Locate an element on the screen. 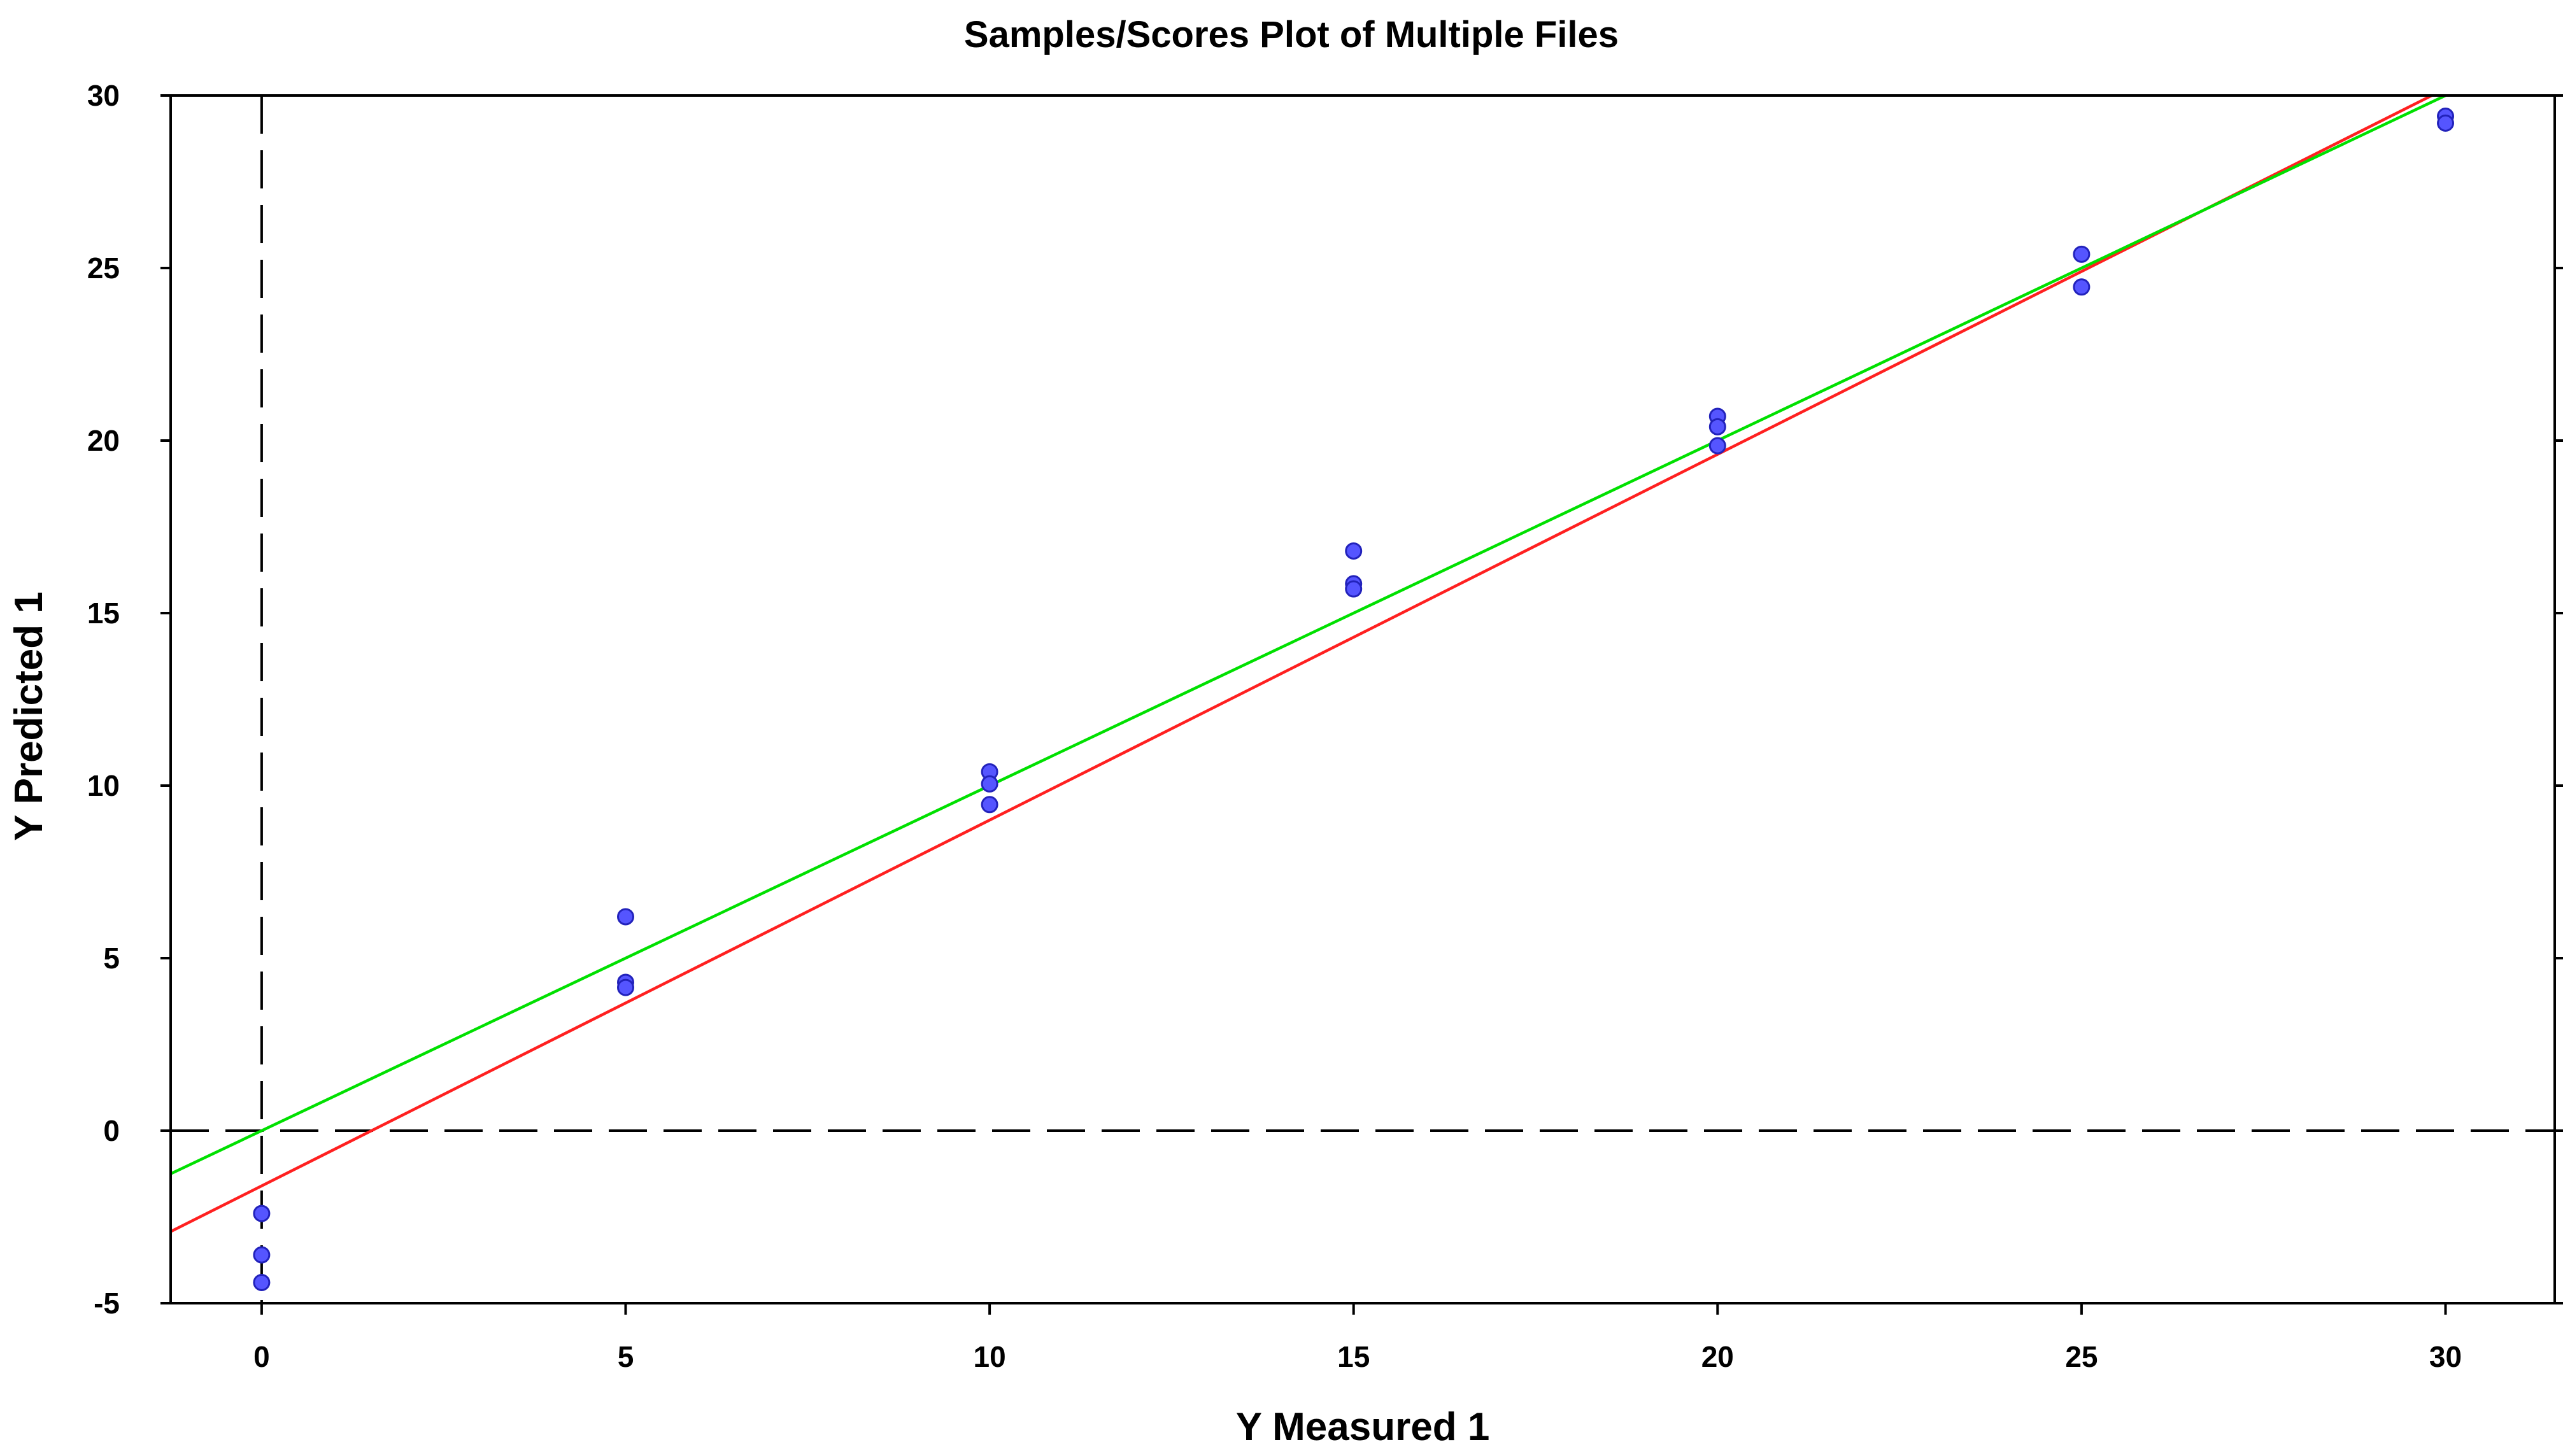 This screenshot has height=1456, width=2563. x-tick-label: 30 is located at coordinates (2445, 1356).